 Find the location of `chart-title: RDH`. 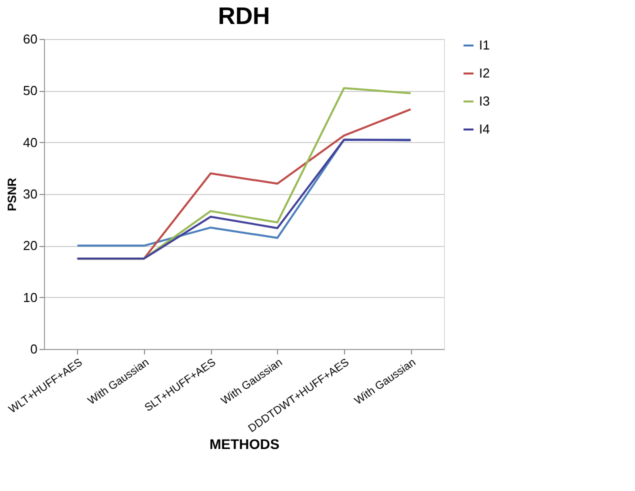

chart-title: RDH is located at coordinates (244, 16).